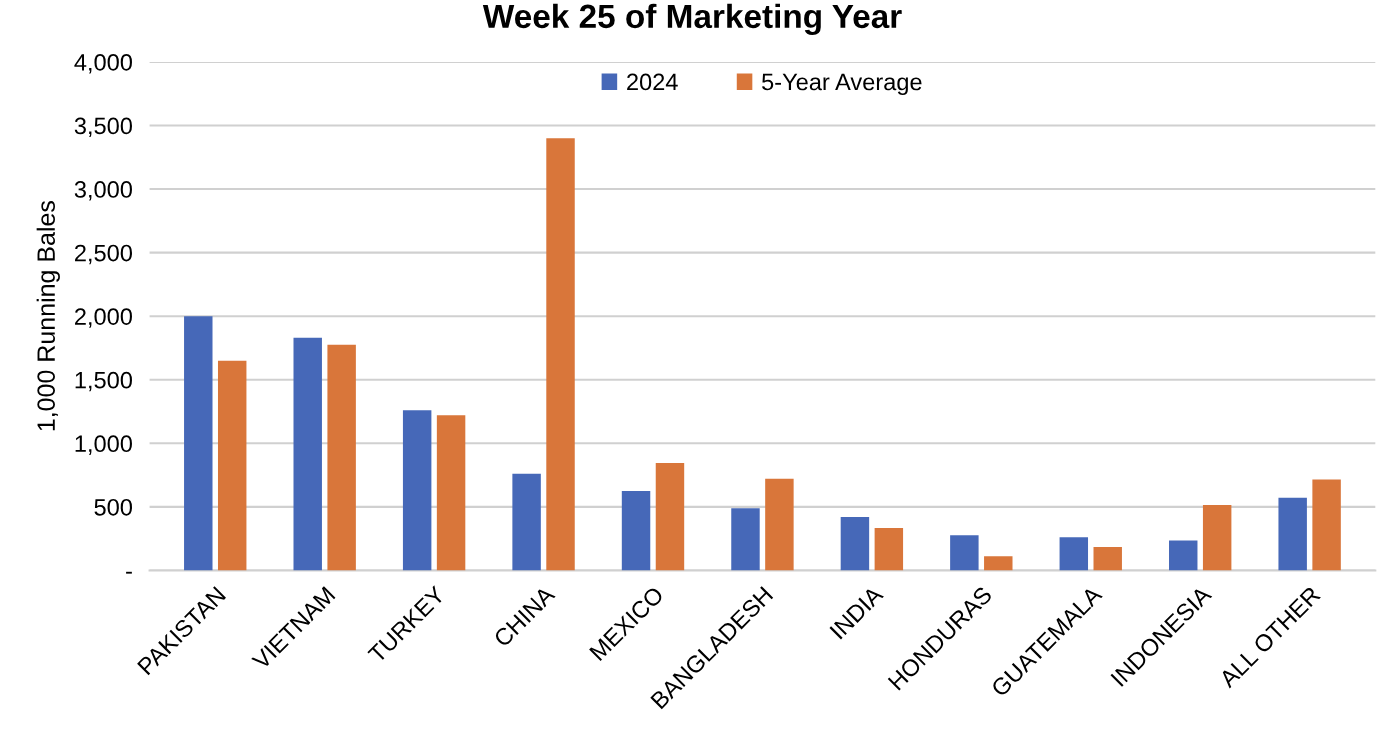 This screenshot has height=737, width=1385. Describe the element at coordinates (113, 507) in the screenshot. I see `y-tick-label: 500` at that location.